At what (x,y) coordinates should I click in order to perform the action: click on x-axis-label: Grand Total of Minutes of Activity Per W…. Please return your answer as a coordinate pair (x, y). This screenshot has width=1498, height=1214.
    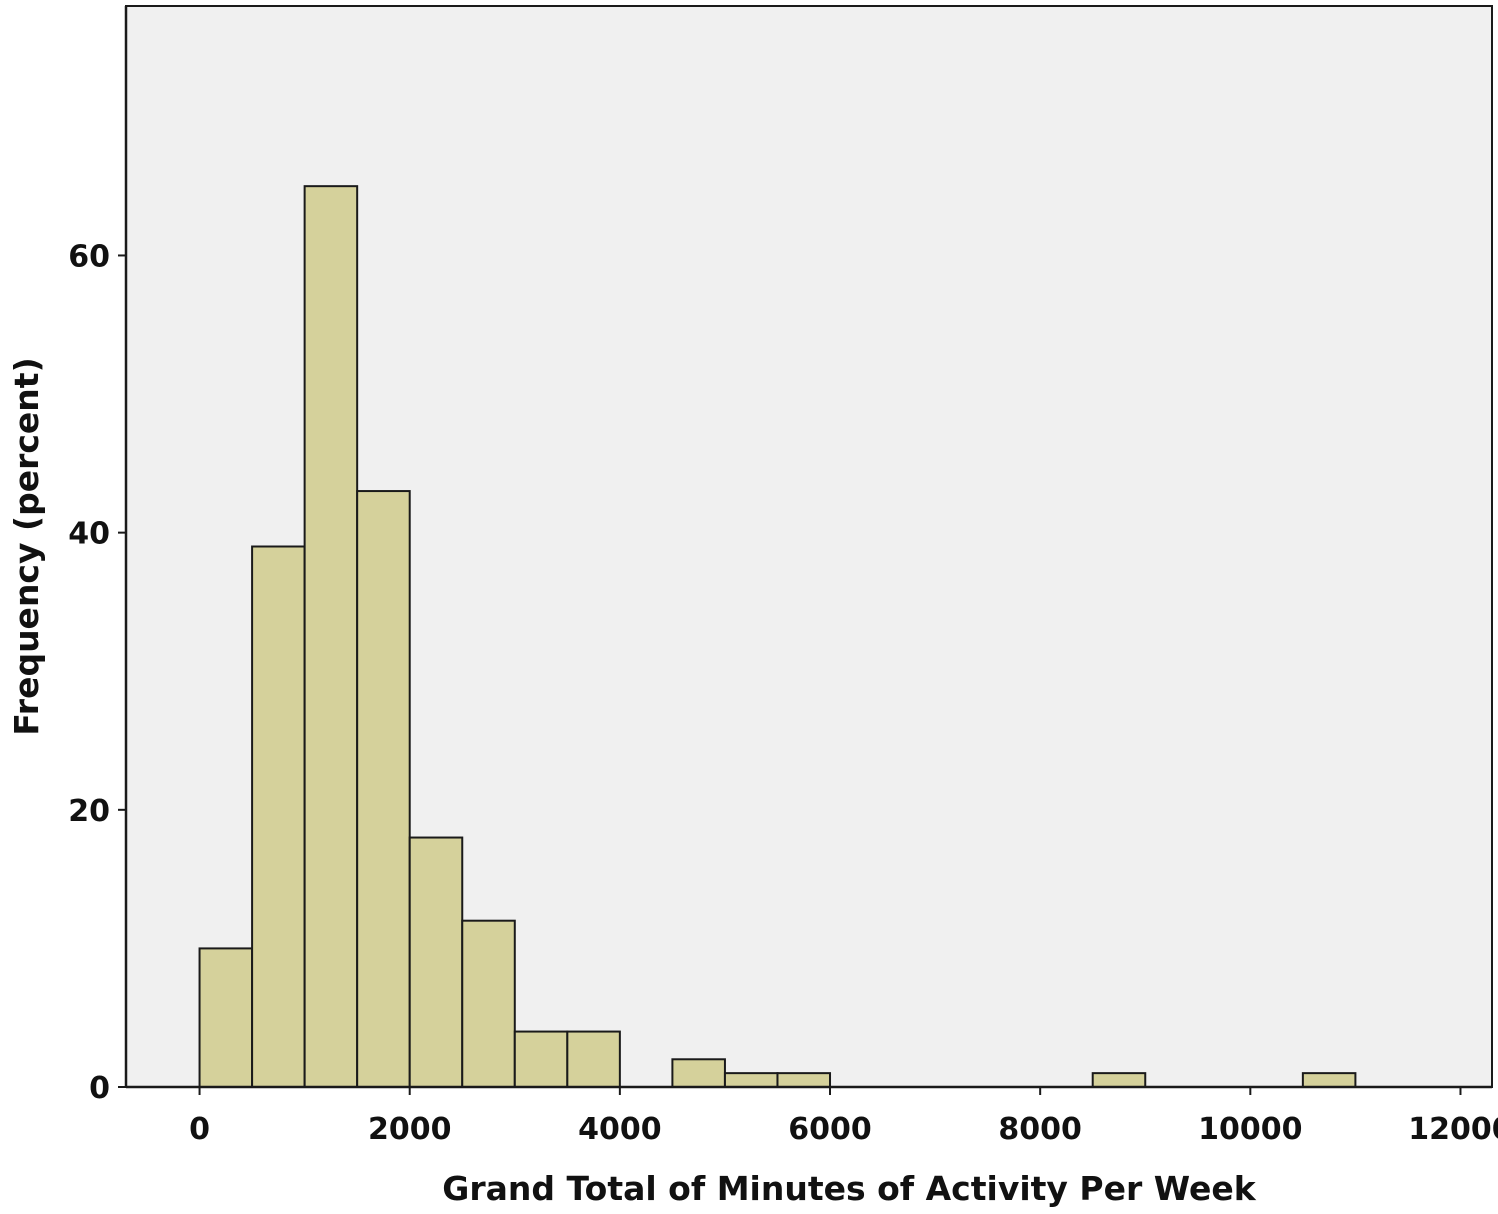
    Looking at the image, I should click on (849, 1188).